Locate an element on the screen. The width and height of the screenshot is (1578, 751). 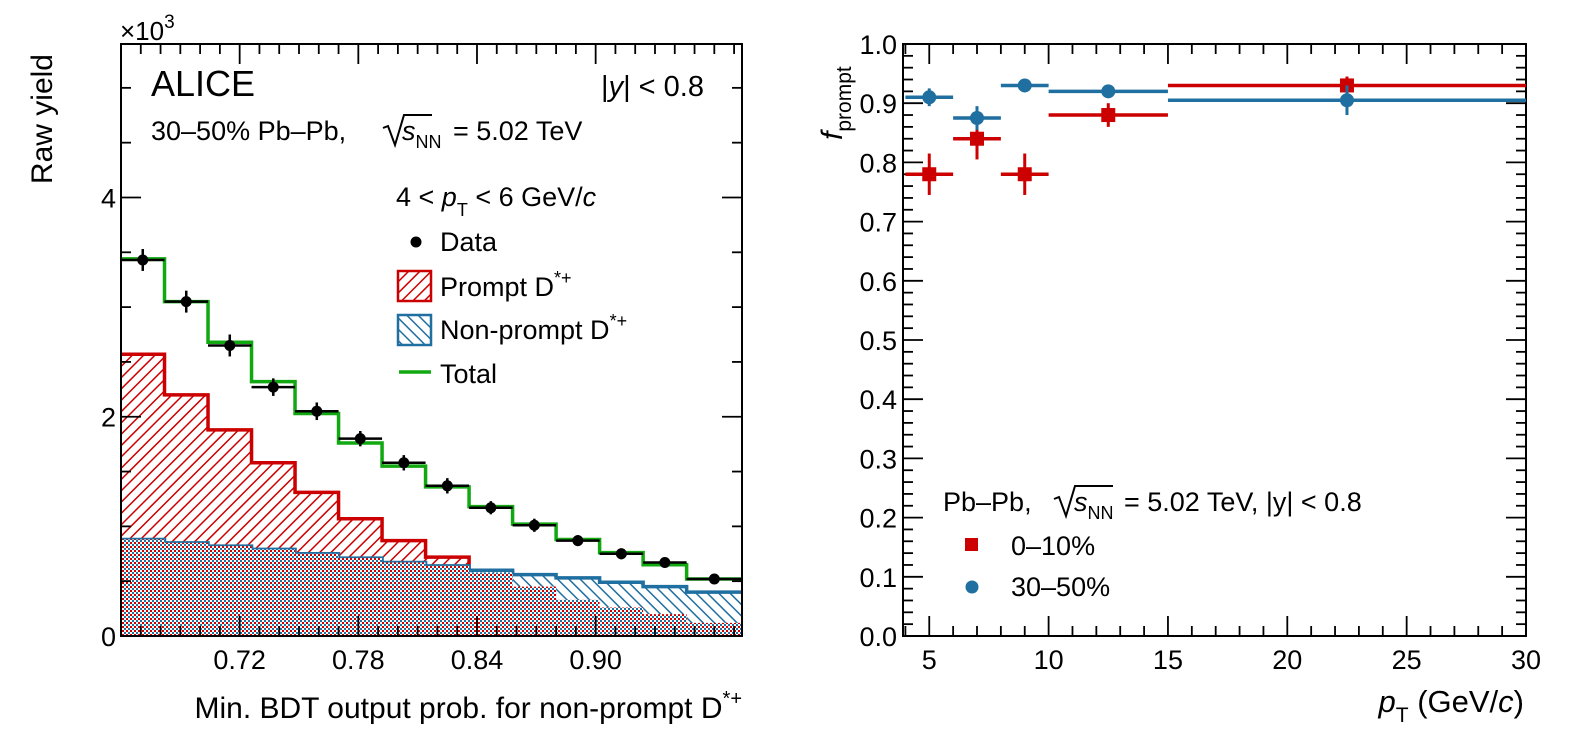
y-tick-label: 0.7 is located at coordinates (878, 223).